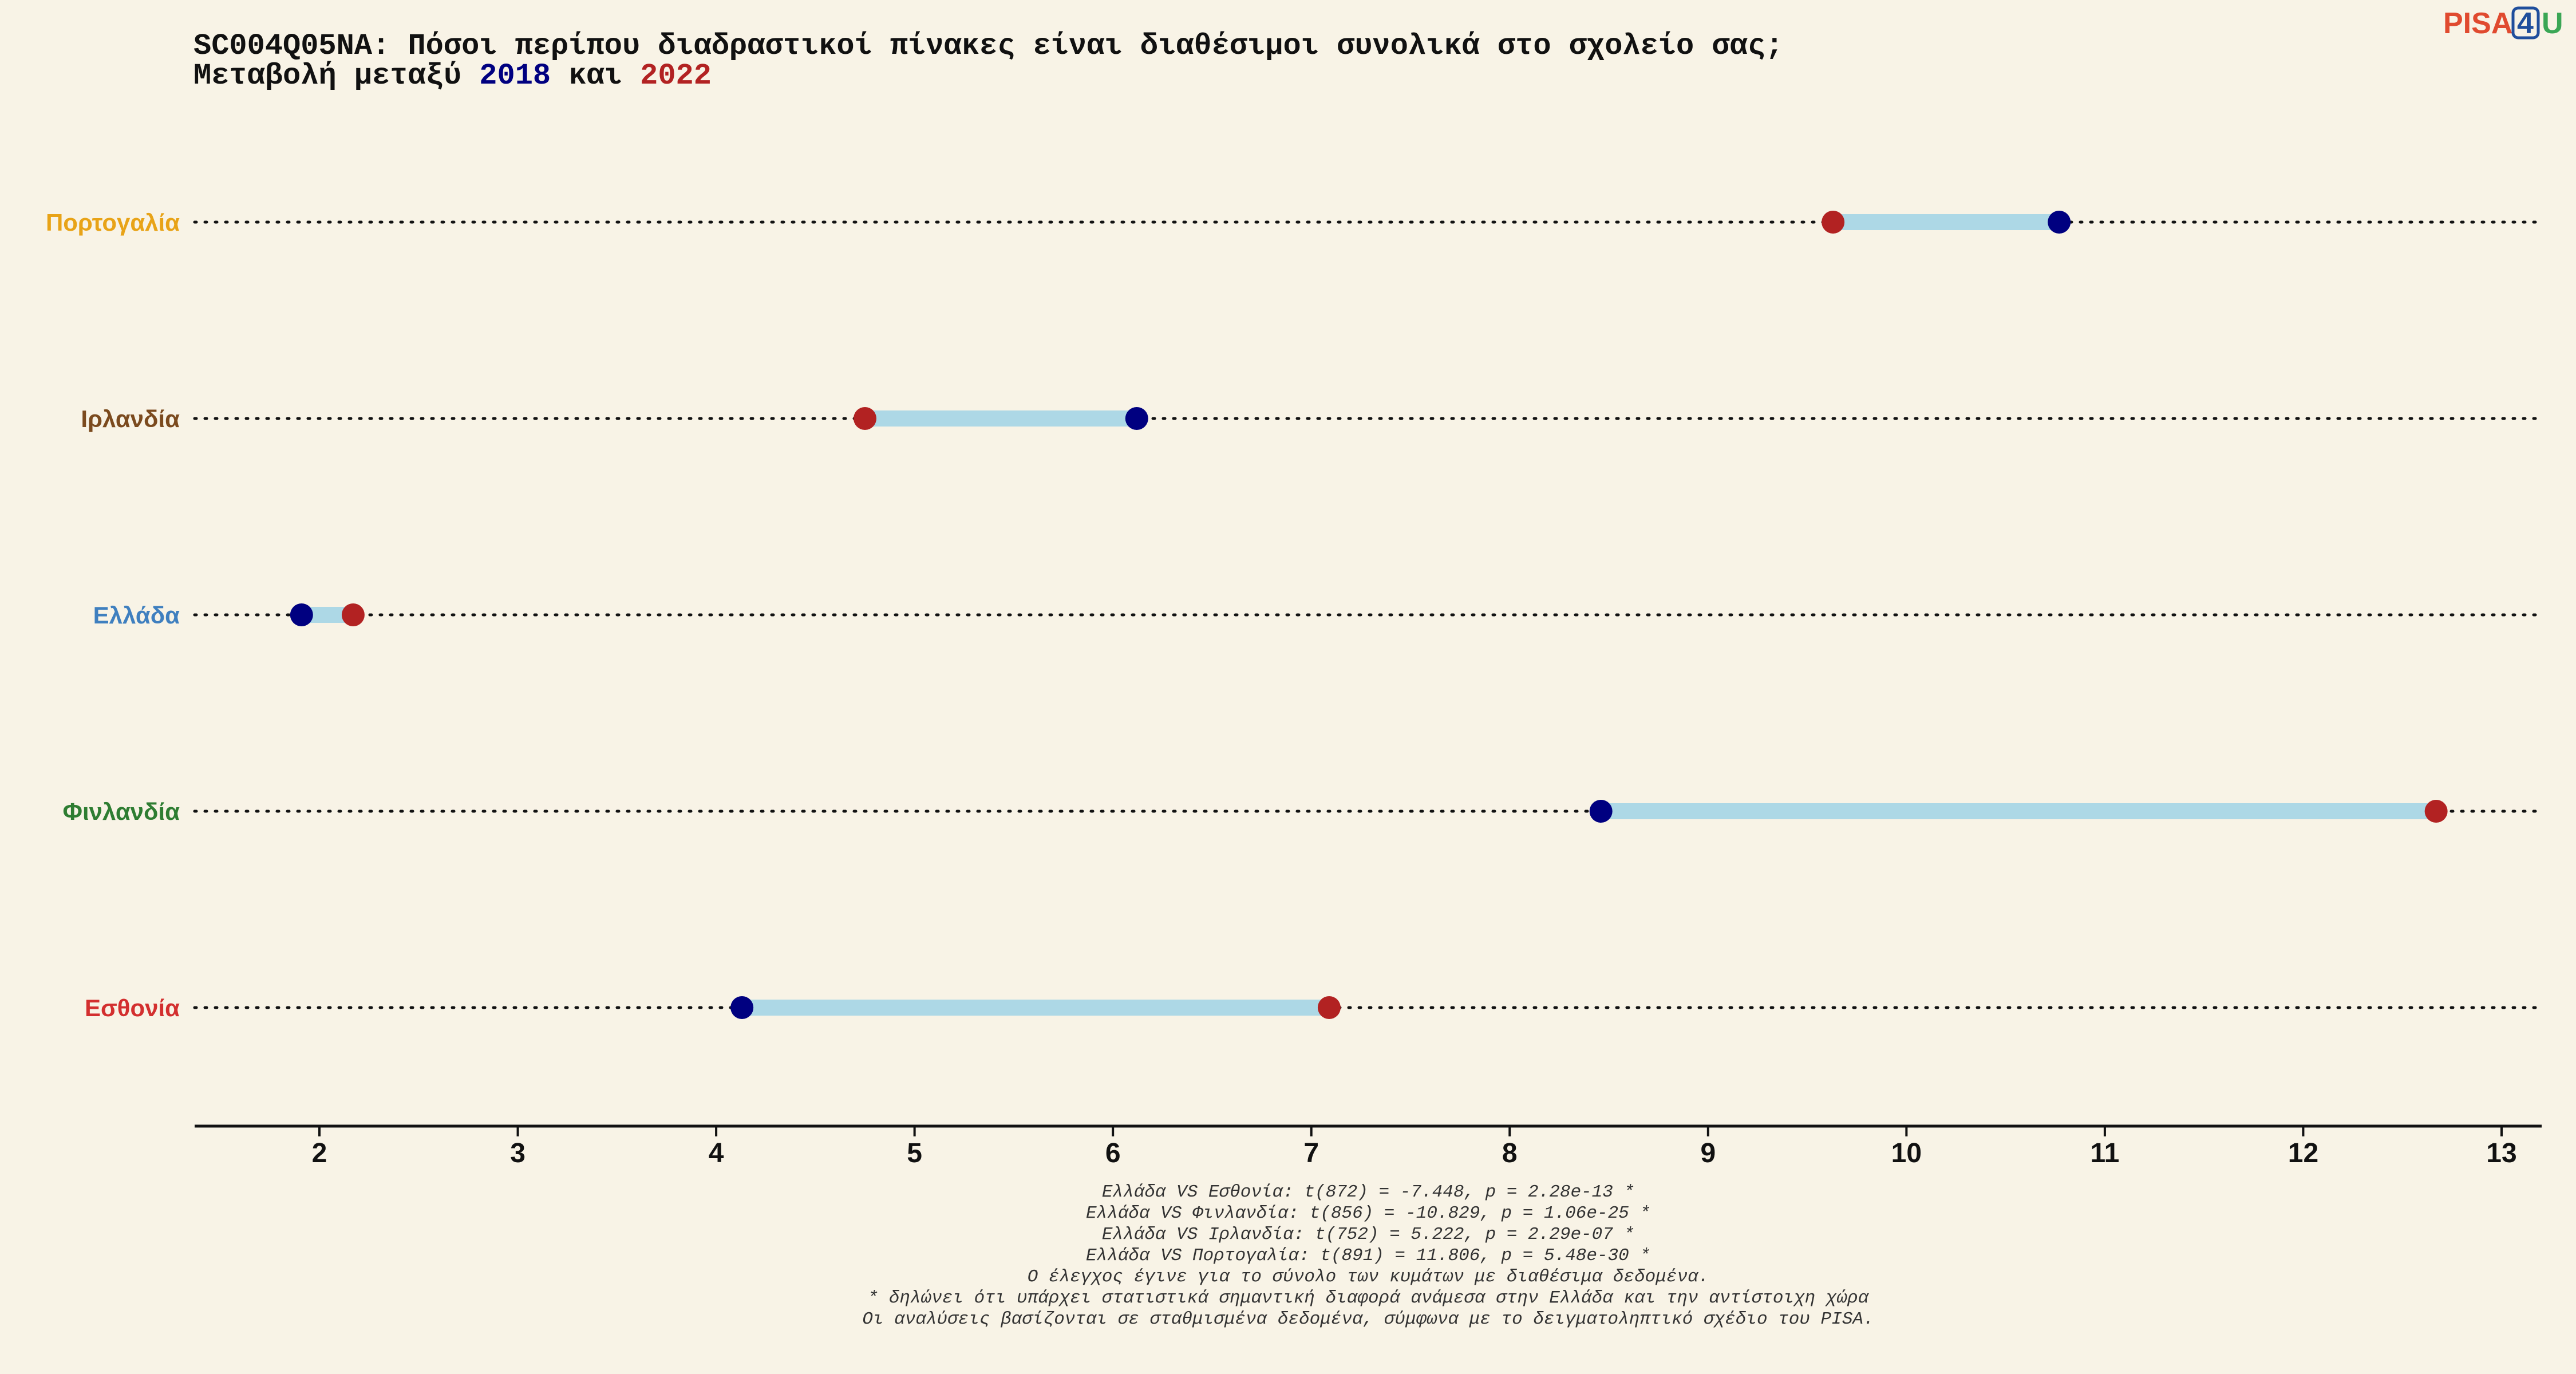 The height and width of the screenshot is (1374, 2576). What do you see at coordinates (1312, 418) in the screenshot?
I see `chart-row: Ιρλανδία` at bounding box center [1312, 418].